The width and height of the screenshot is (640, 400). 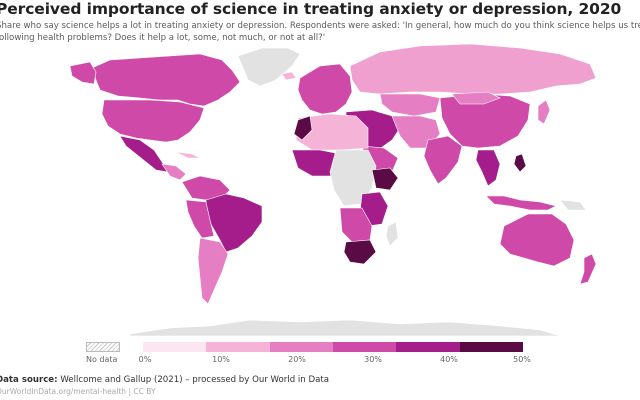 What do you see at coordinates (332, 132) in the screenshot?
I see `region-north-africa` at bounding box center [332, 132].